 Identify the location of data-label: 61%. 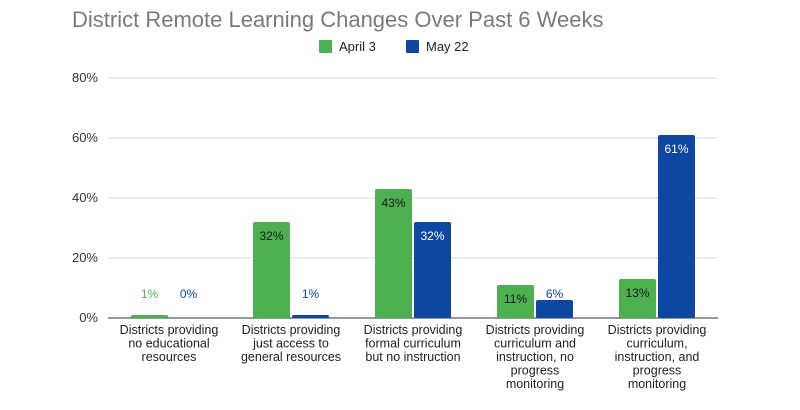
(676, 149).